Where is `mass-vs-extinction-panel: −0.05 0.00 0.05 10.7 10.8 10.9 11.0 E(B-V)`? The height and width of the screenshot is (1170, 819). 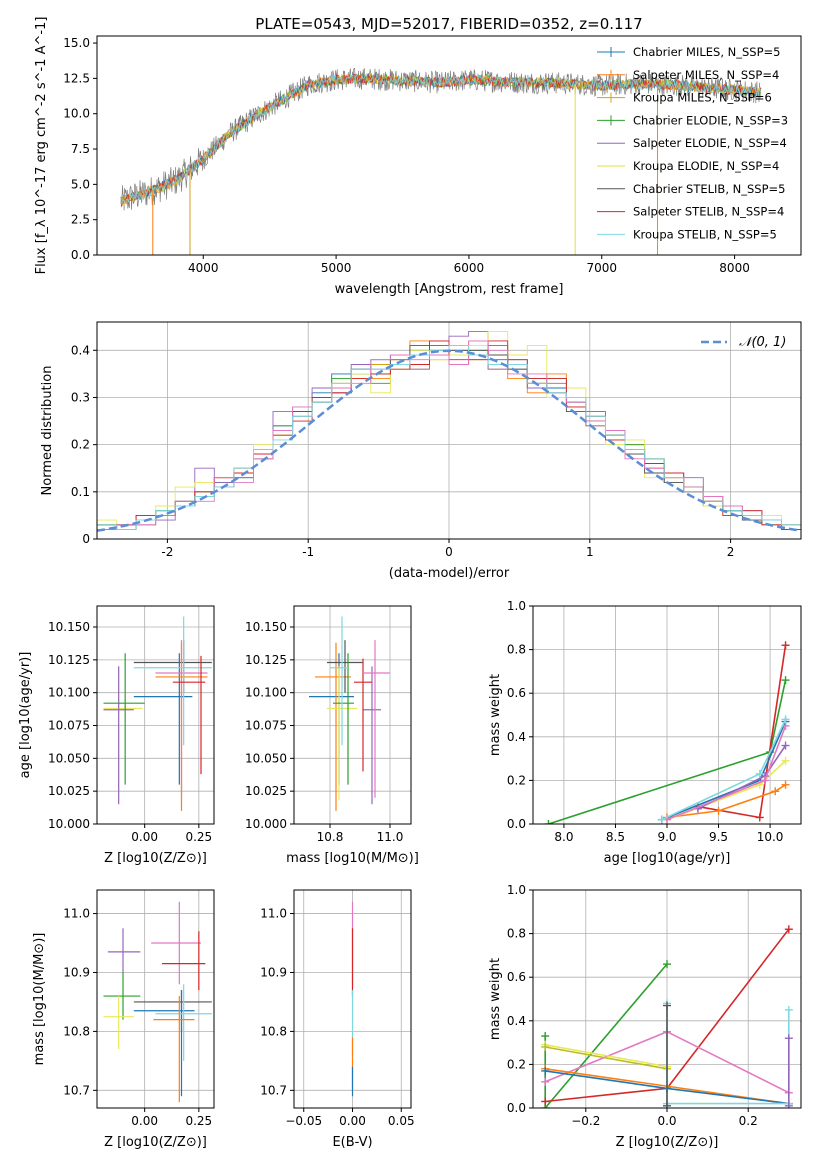
mass-vs-extinction-panel: −0.05 0.00 0.05 10.7 10.8 10.9 11.0 E(B-V) is located at coordinates (337, 1019).